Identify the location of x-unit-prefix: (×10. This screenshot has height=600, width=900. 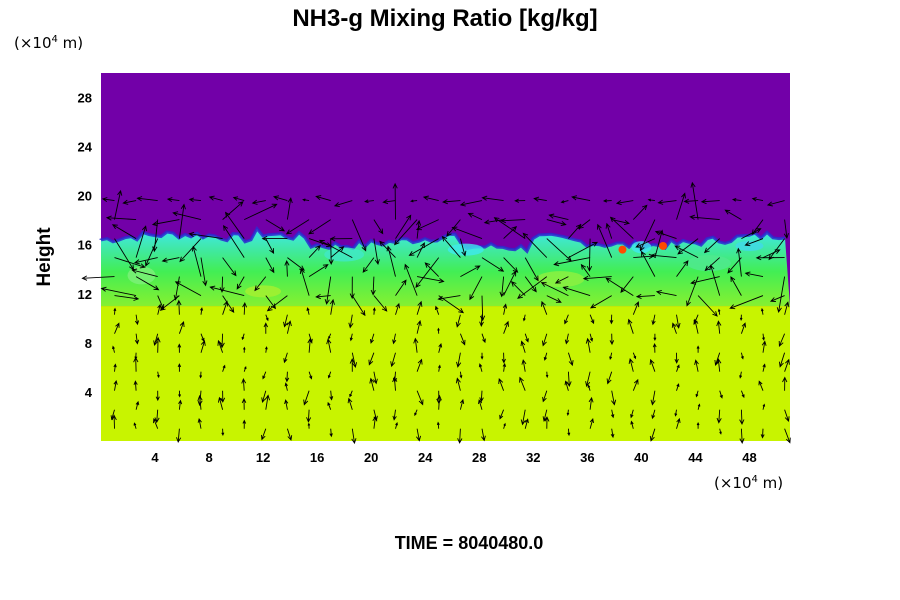
(733, 483).